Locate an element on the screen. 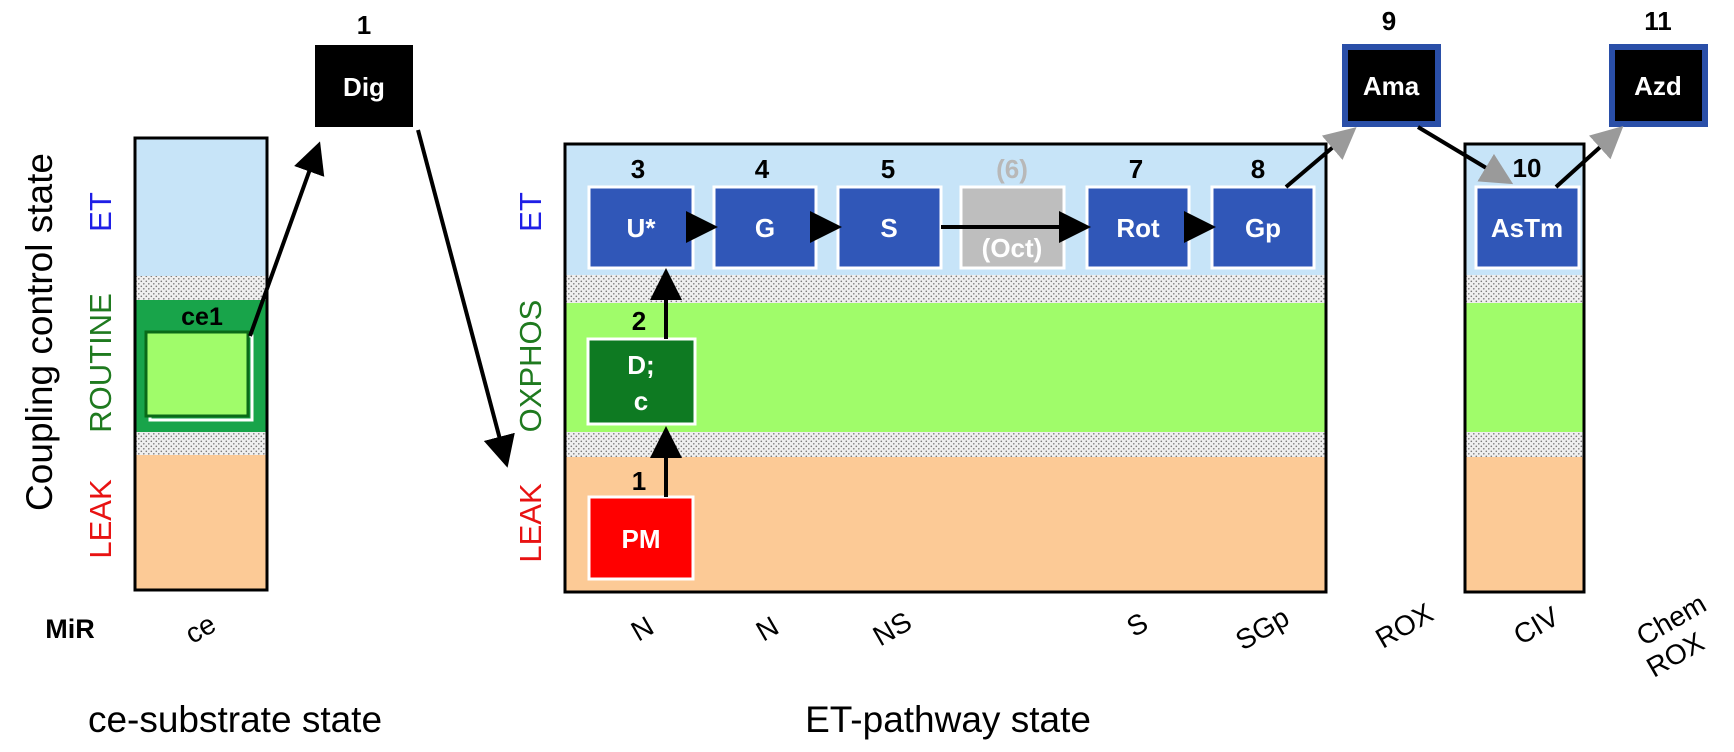  civ-panel: AsTm 10 CIV is located at coordinates (1524, 396).